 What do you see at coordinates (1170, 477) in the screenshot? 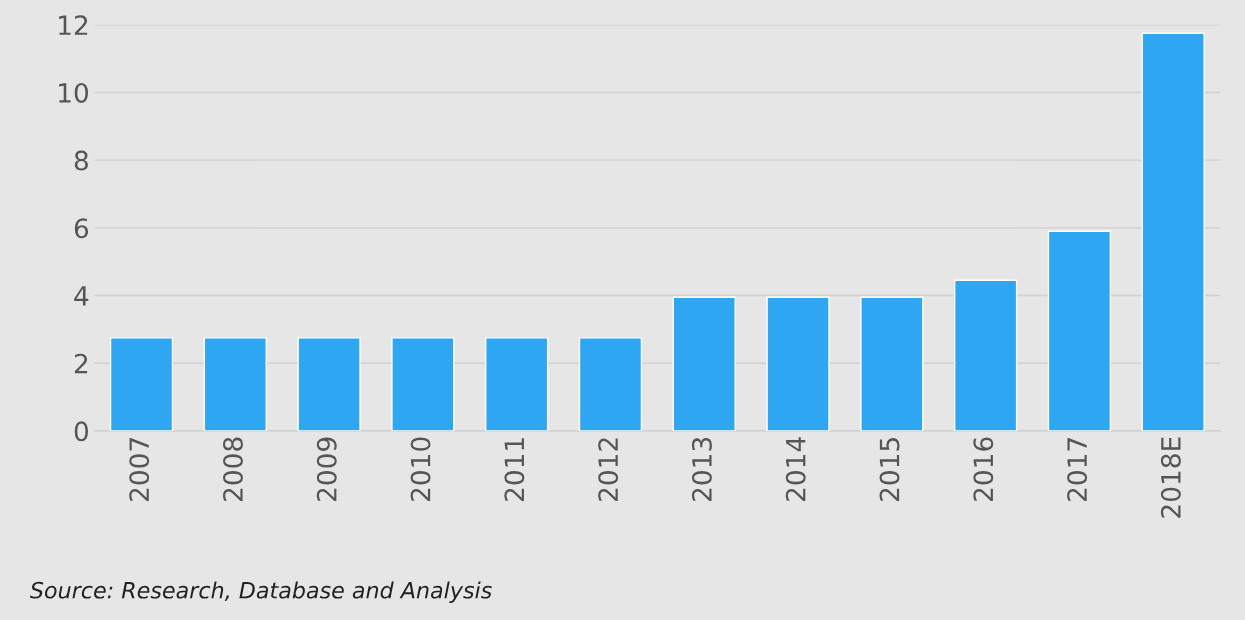
I see `x-tick-label: 2018E` at bounding box center [1170, 477].